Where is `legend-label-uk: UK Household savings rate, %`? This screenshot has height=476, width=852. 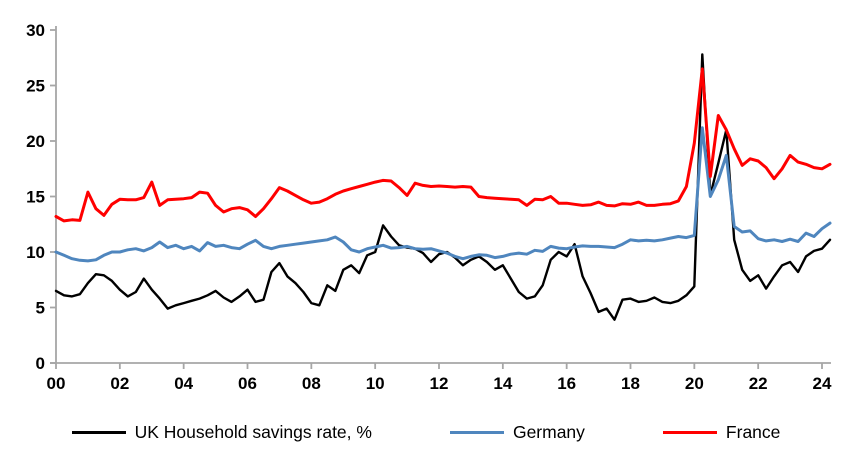
legend-label-uk: UK Household savings rate, % is located at coordinates (253, 432).